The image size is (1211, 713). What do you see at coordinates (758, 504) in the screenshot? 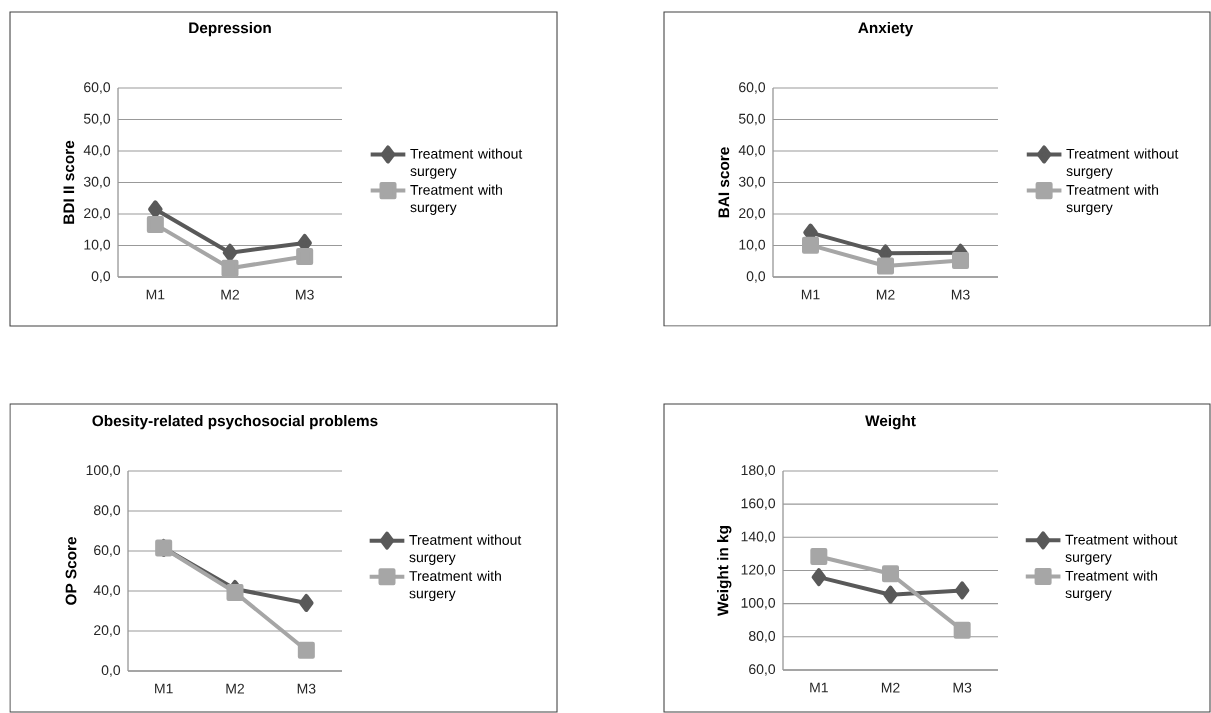
I see `y-tick-label: 160,0` at bounding box center [758, 504].